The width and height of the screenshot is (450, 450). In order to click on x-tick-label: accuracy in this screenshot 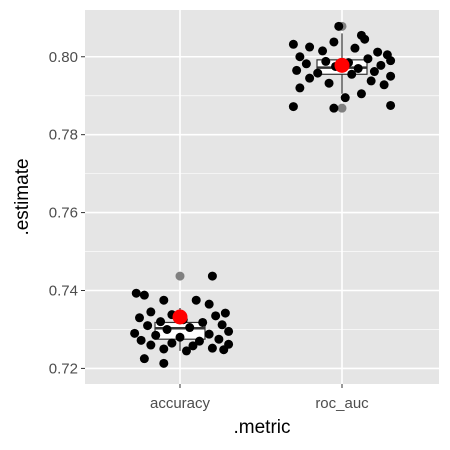, I will do `click(180, 403)`.